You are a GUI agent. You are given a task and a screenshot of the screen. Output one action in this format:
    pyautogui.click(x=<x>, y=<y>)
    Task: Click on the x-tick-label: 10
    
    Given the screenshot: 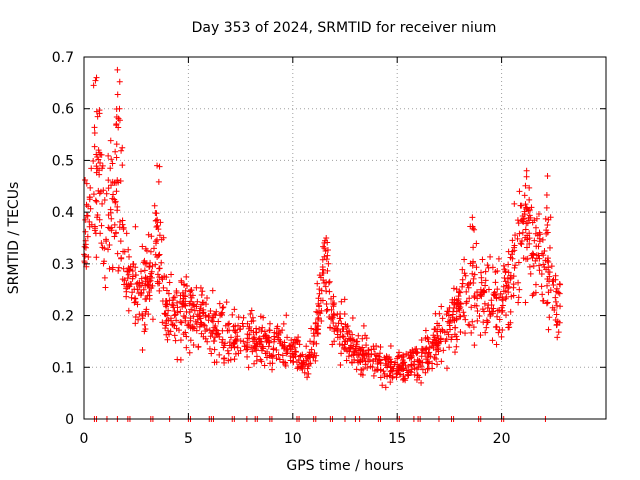 What is the action you would take?
    pyautogui.click(x=293, y=439)
    